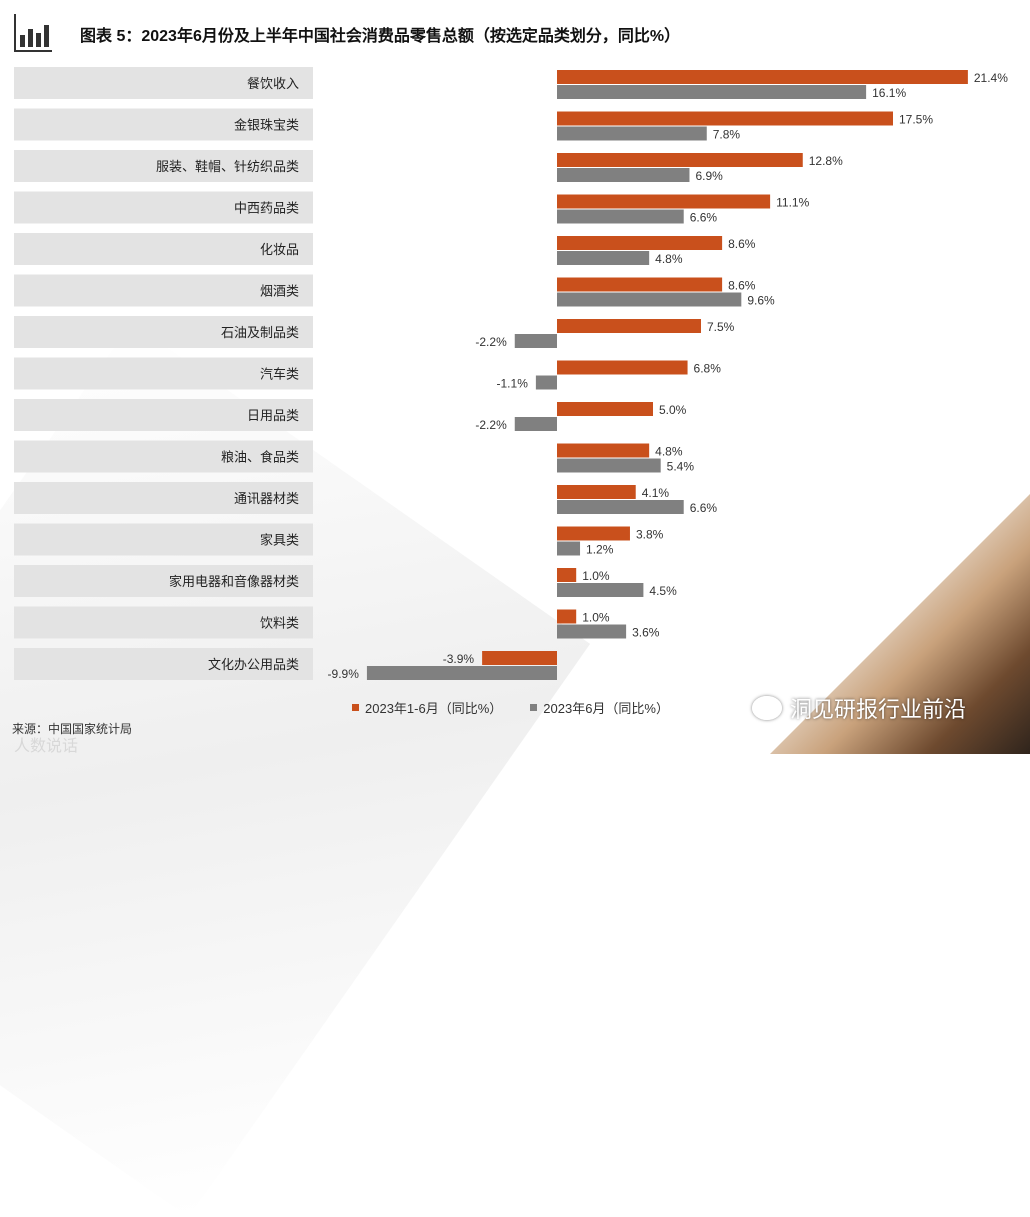  I want to click on data-label: 9.6%, so click(761, 301).